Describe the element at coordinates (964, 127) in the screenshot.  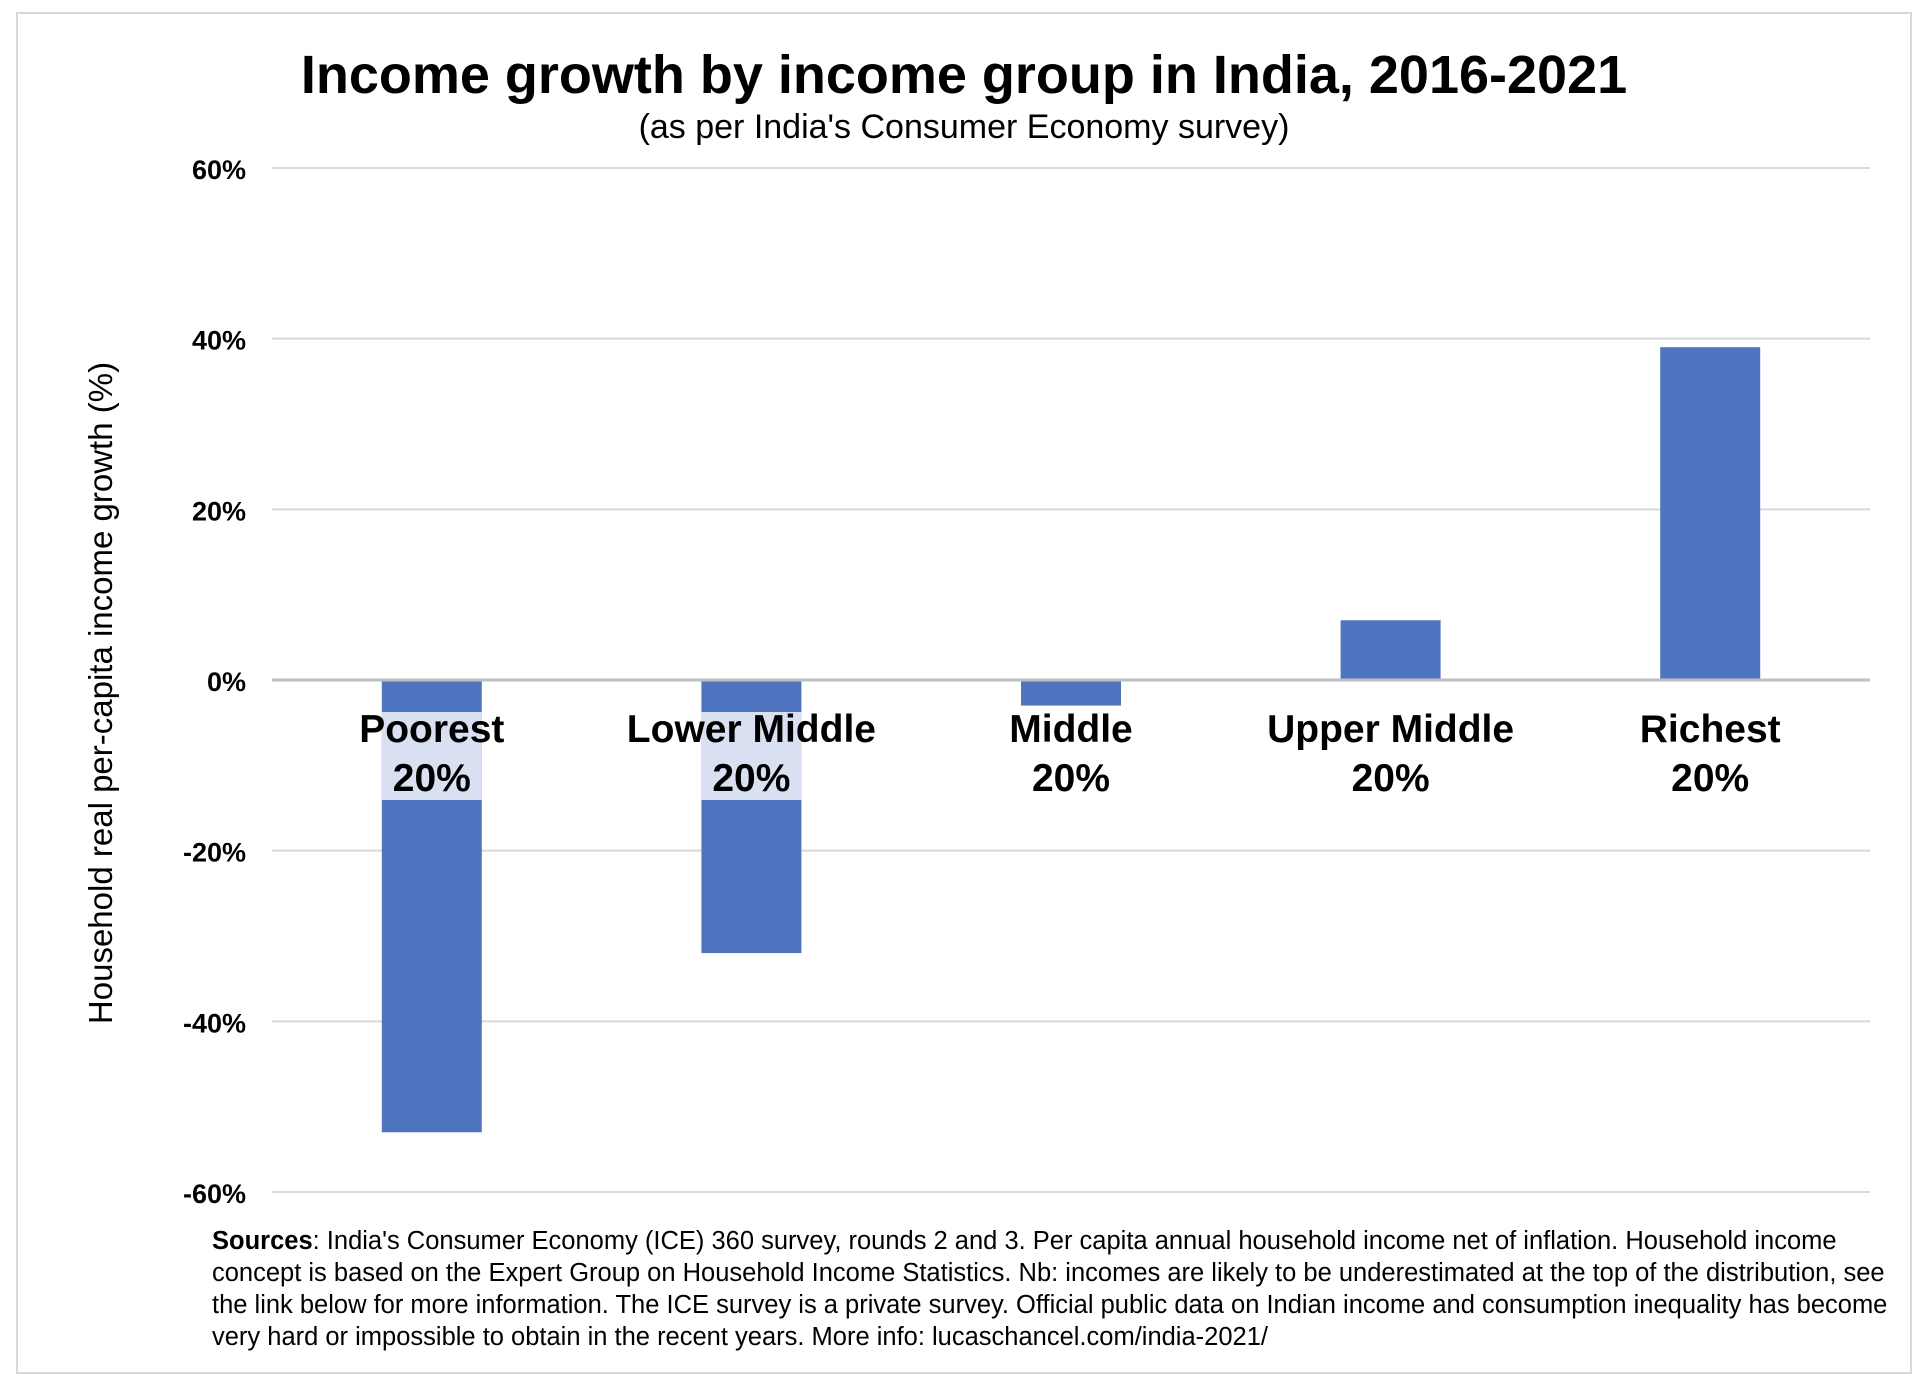
I see `chart-subtitle: (as per India's Consumer Economy survey)` at that location.